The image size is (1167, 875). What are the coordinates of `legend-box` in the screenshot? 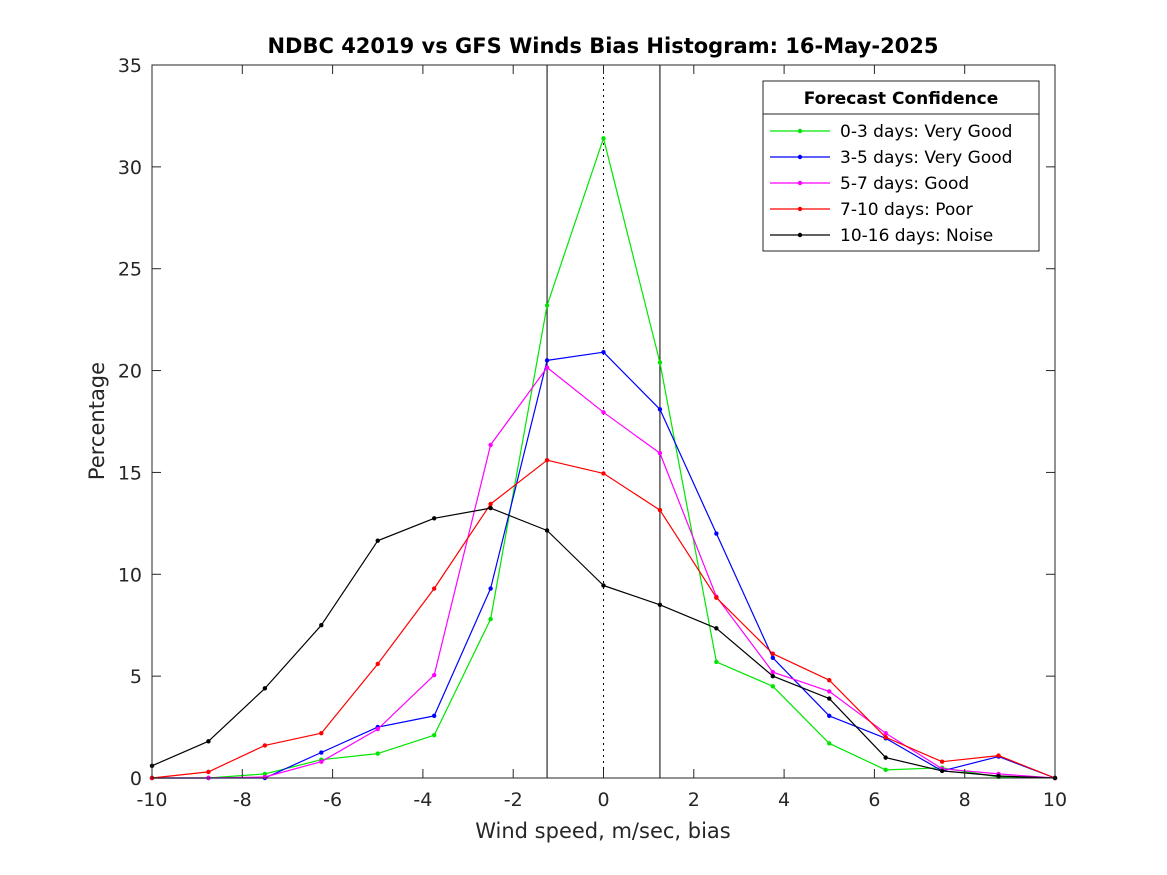 It's located at (901, 166).